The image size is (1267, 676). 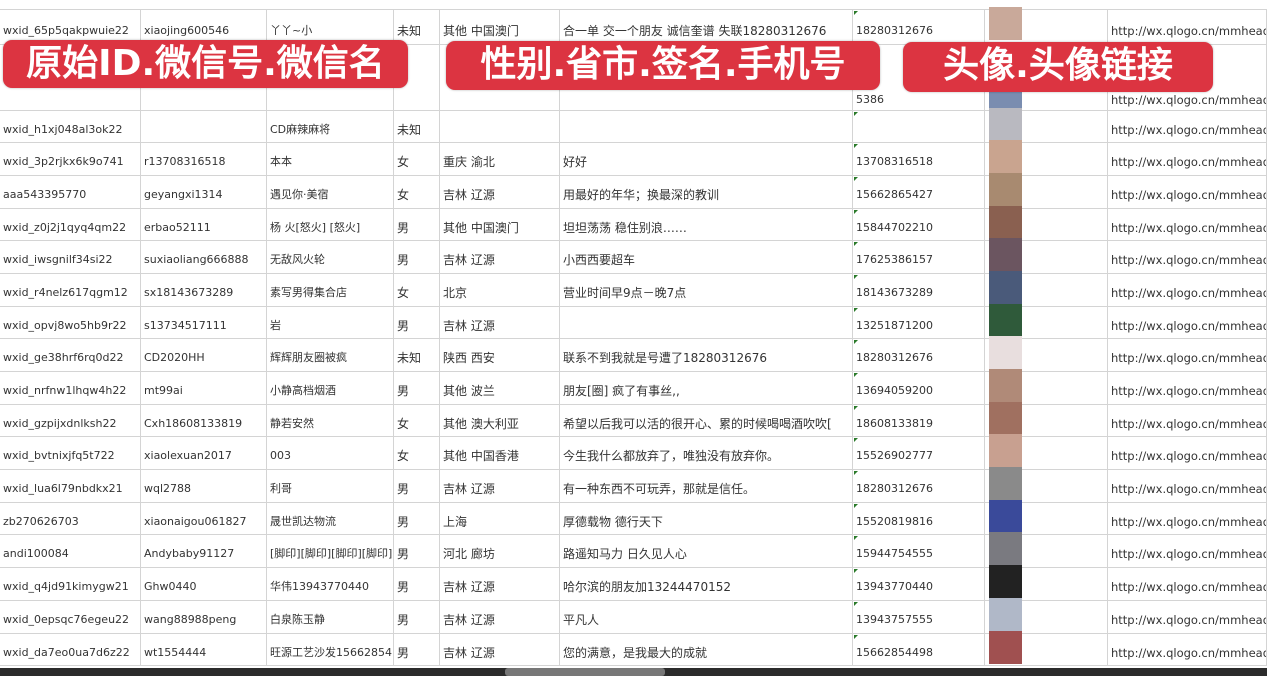 What do you see at coordinates (70, 616) in the screenshot?
I see `cell-original-id: wxid_0epsqc76egeu22` at bounding box center [70, 616].